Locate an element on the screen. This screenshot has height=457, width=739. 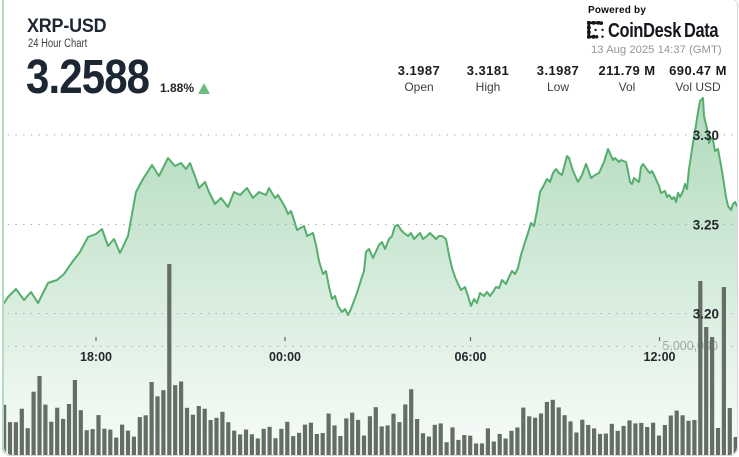
svg-text: 00:00 is located at coordinates (285, 357).